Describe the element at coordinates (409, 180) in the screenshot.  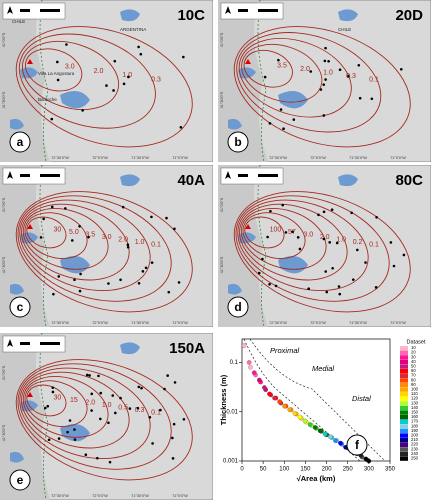
I see `panel-title: 80C` at that location.